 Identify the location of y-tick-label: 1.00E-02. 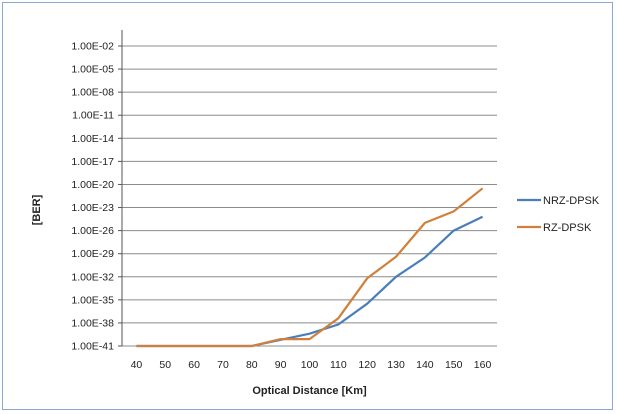
(92, 47).